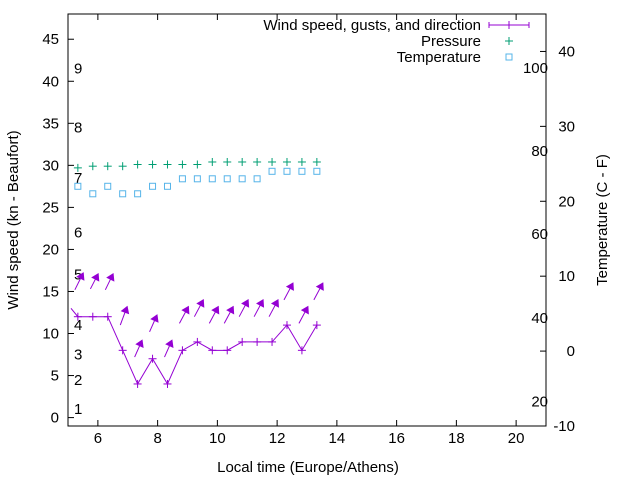 The height and width of the screenshot is (480, 640). Describe the element at coordinates (55, 418) in the screenshot. I see `y-tick-label: 0` at that location.